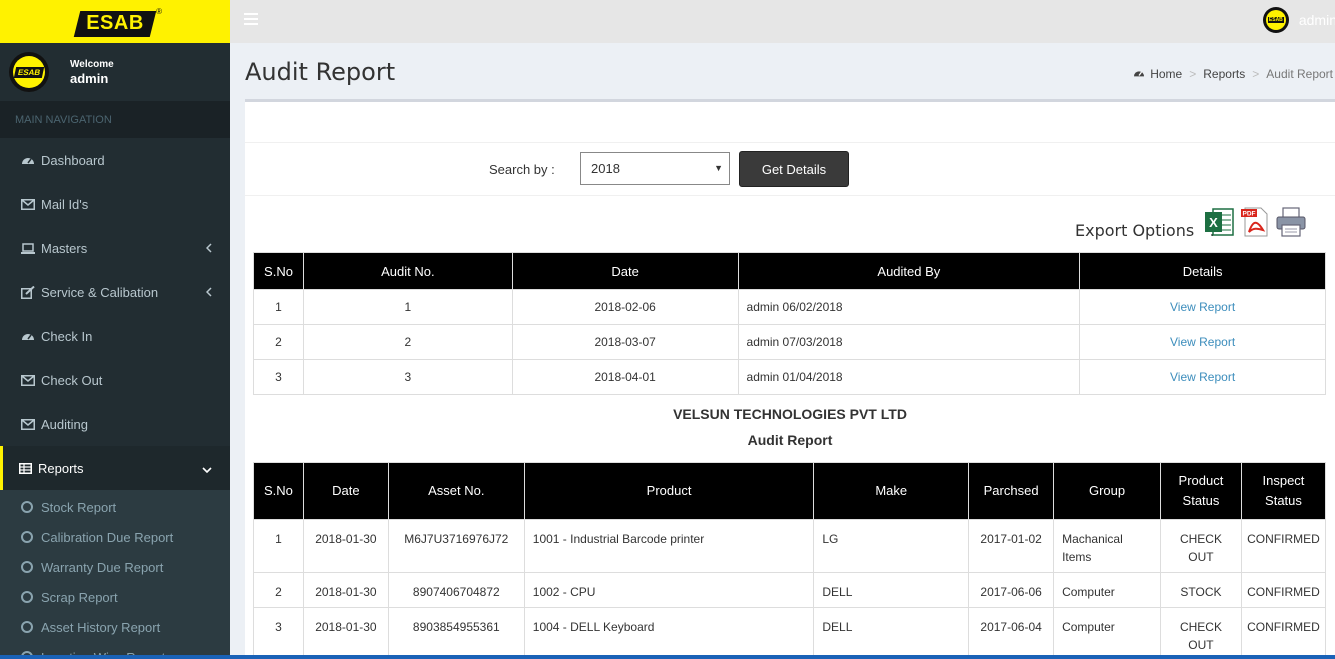  What do you see at coordinates (669, 491) in the screenshot?
I see `column-header: Product` at bounding box center [669, 491].